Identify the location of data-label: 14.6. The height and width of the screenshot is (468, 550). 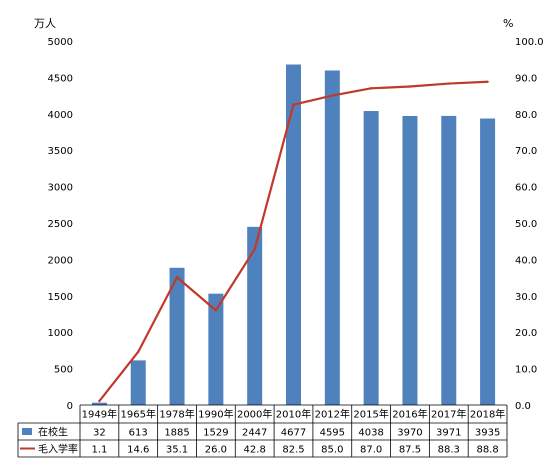
(138, 450).